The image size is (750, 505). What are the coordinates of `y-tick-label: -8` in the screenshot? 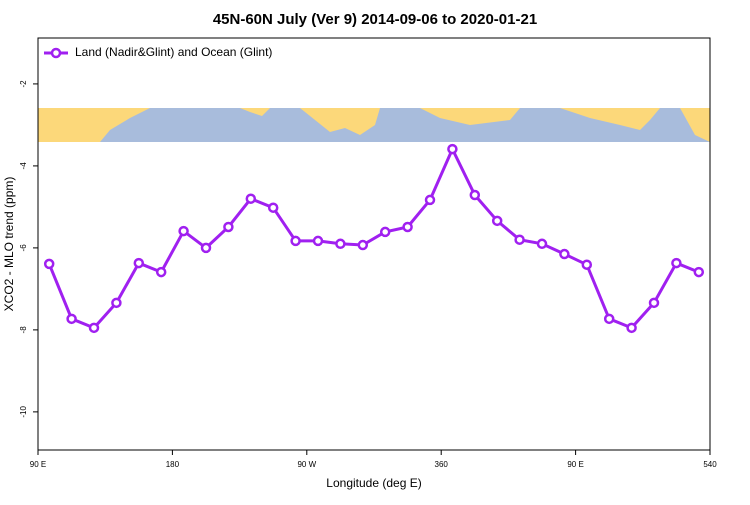 It's located at (23, 330).